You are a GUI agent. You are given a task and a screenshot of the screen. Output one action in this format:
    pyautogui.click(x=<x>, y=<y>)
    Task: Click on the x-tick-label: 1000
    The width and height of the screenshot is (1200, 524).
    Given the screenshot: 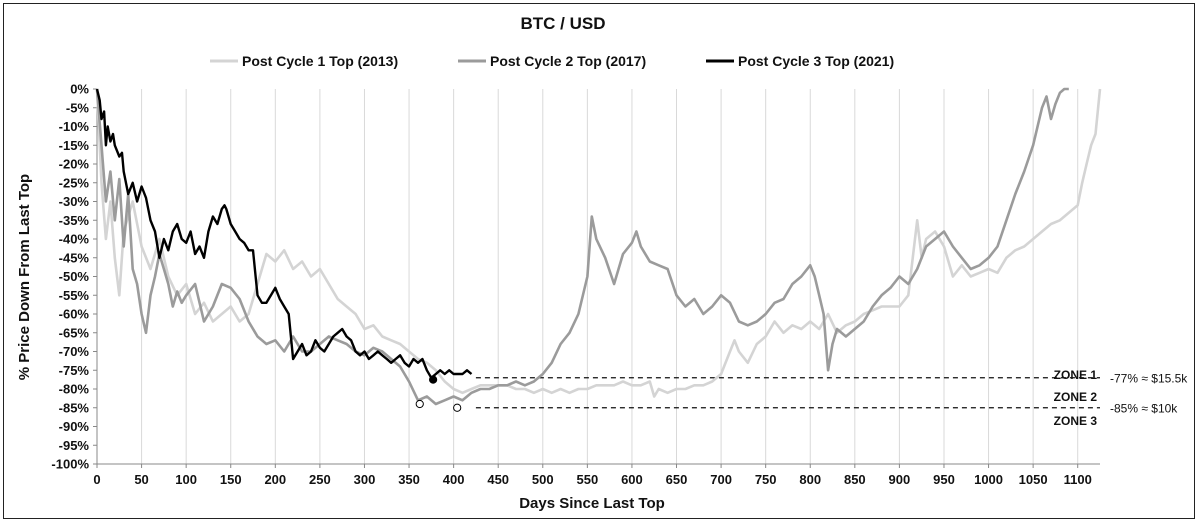 What is the action you would take?
    pyautogui.click(x=988, y=479)
    